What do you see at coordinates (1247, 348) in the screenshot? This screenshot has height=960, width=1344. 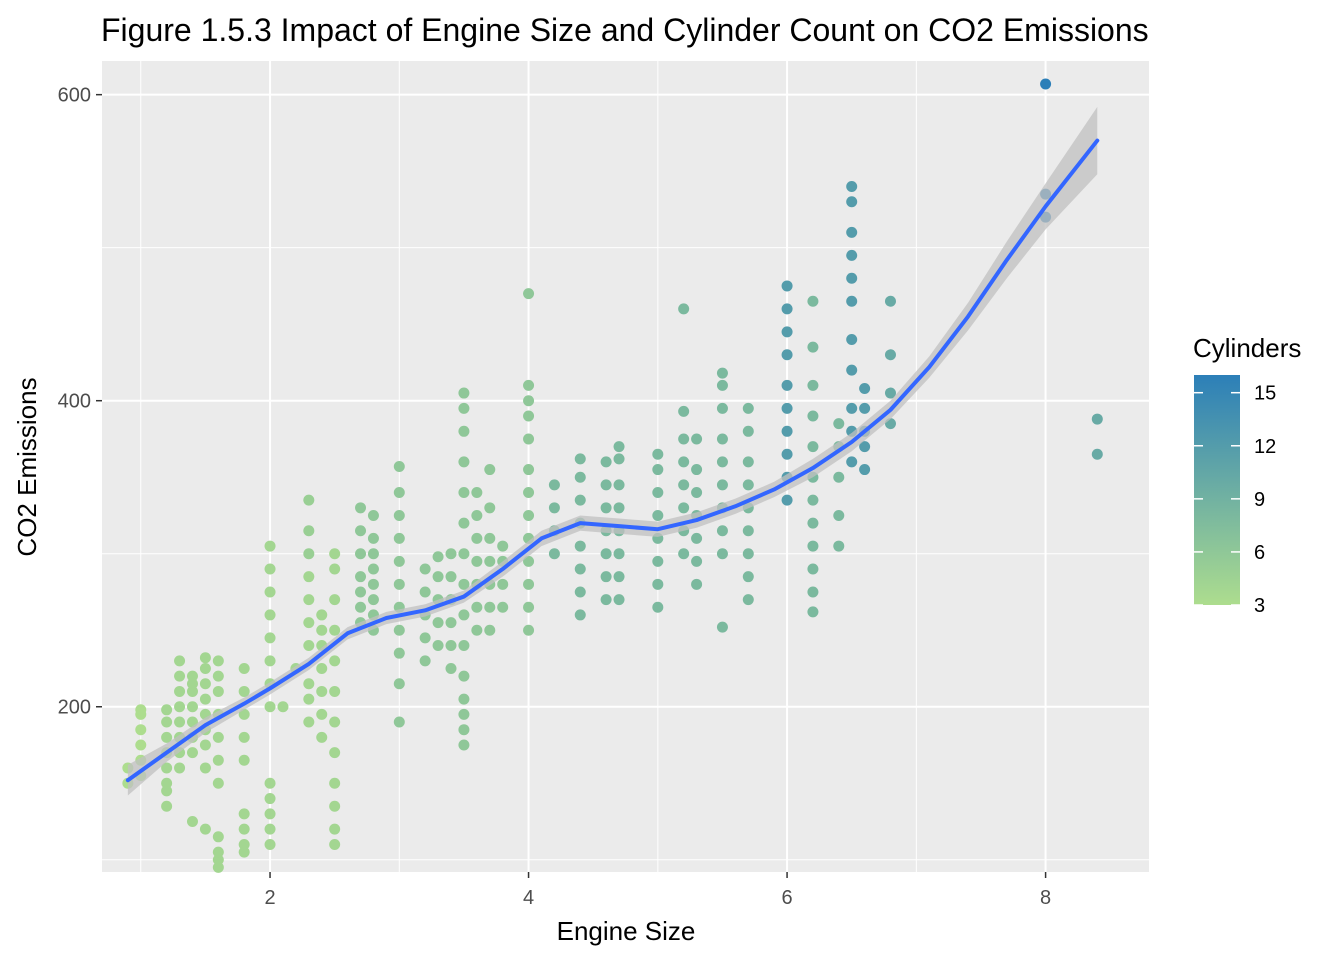 I see `legend-title: Cylinders` at bounding box center [1247, 348].